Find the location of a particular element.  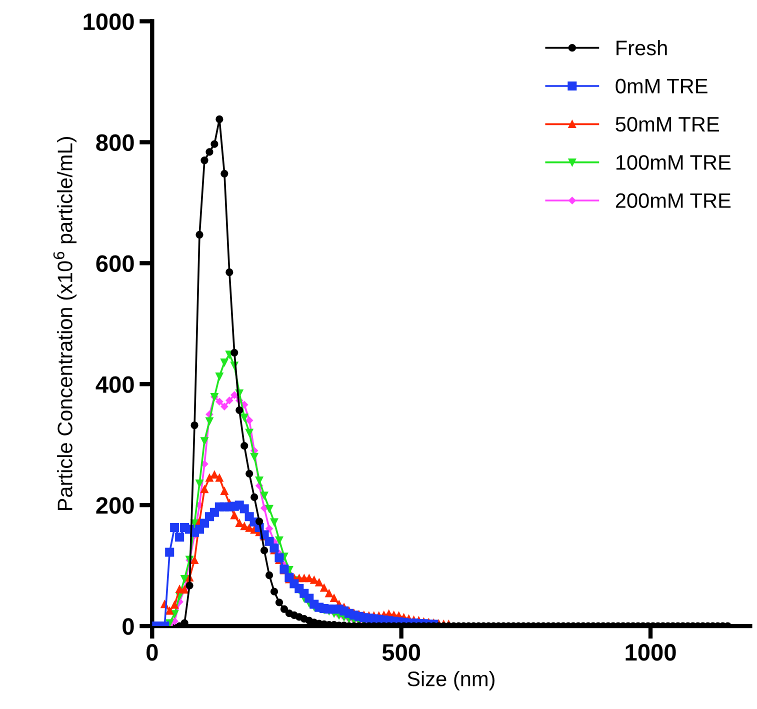

legend-label: 200mM TRE is located at coordinates (673, 200).